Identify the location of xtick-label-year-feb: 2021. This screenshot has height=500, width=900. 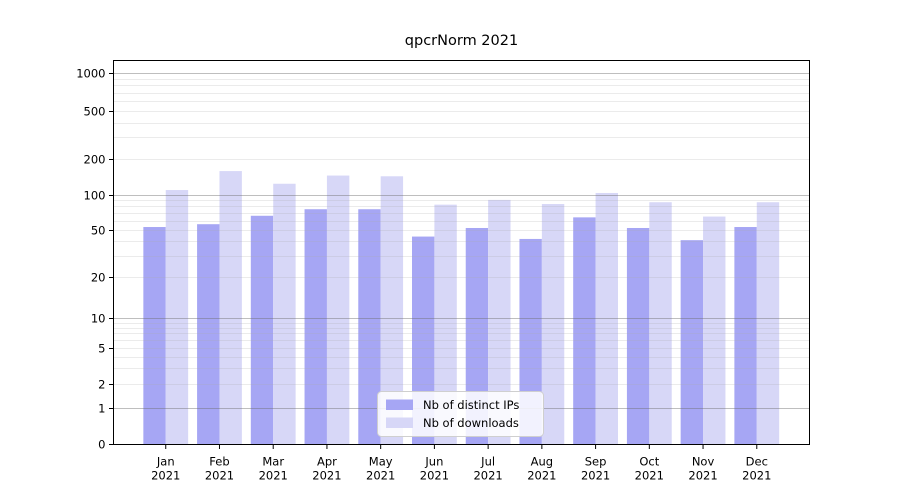
(219, 476).